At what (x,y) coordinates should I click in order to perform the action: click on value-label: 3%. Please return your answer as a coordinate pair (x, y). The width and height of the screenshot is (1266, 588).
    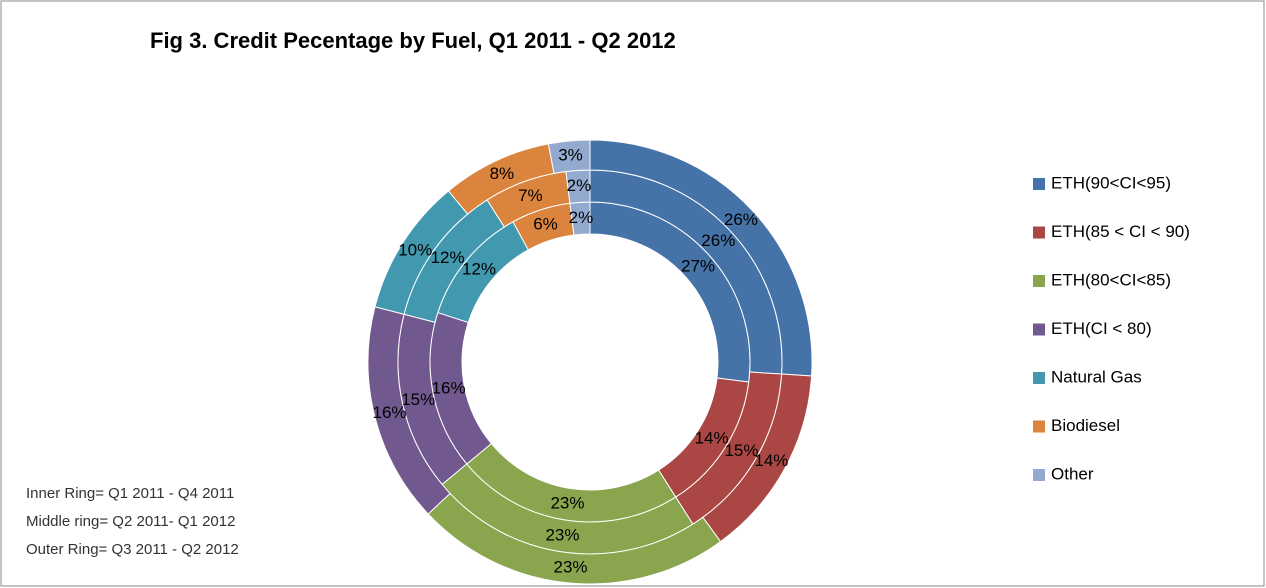
    Looking at the image, I should click on (570, 154).